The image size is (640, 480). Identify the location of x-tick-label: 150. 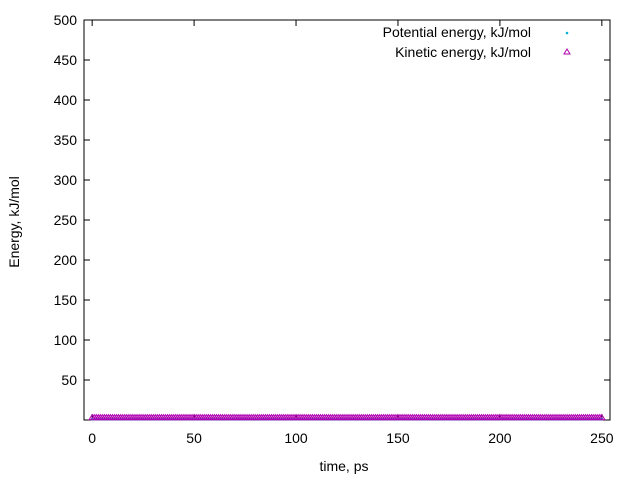
(398, 438).